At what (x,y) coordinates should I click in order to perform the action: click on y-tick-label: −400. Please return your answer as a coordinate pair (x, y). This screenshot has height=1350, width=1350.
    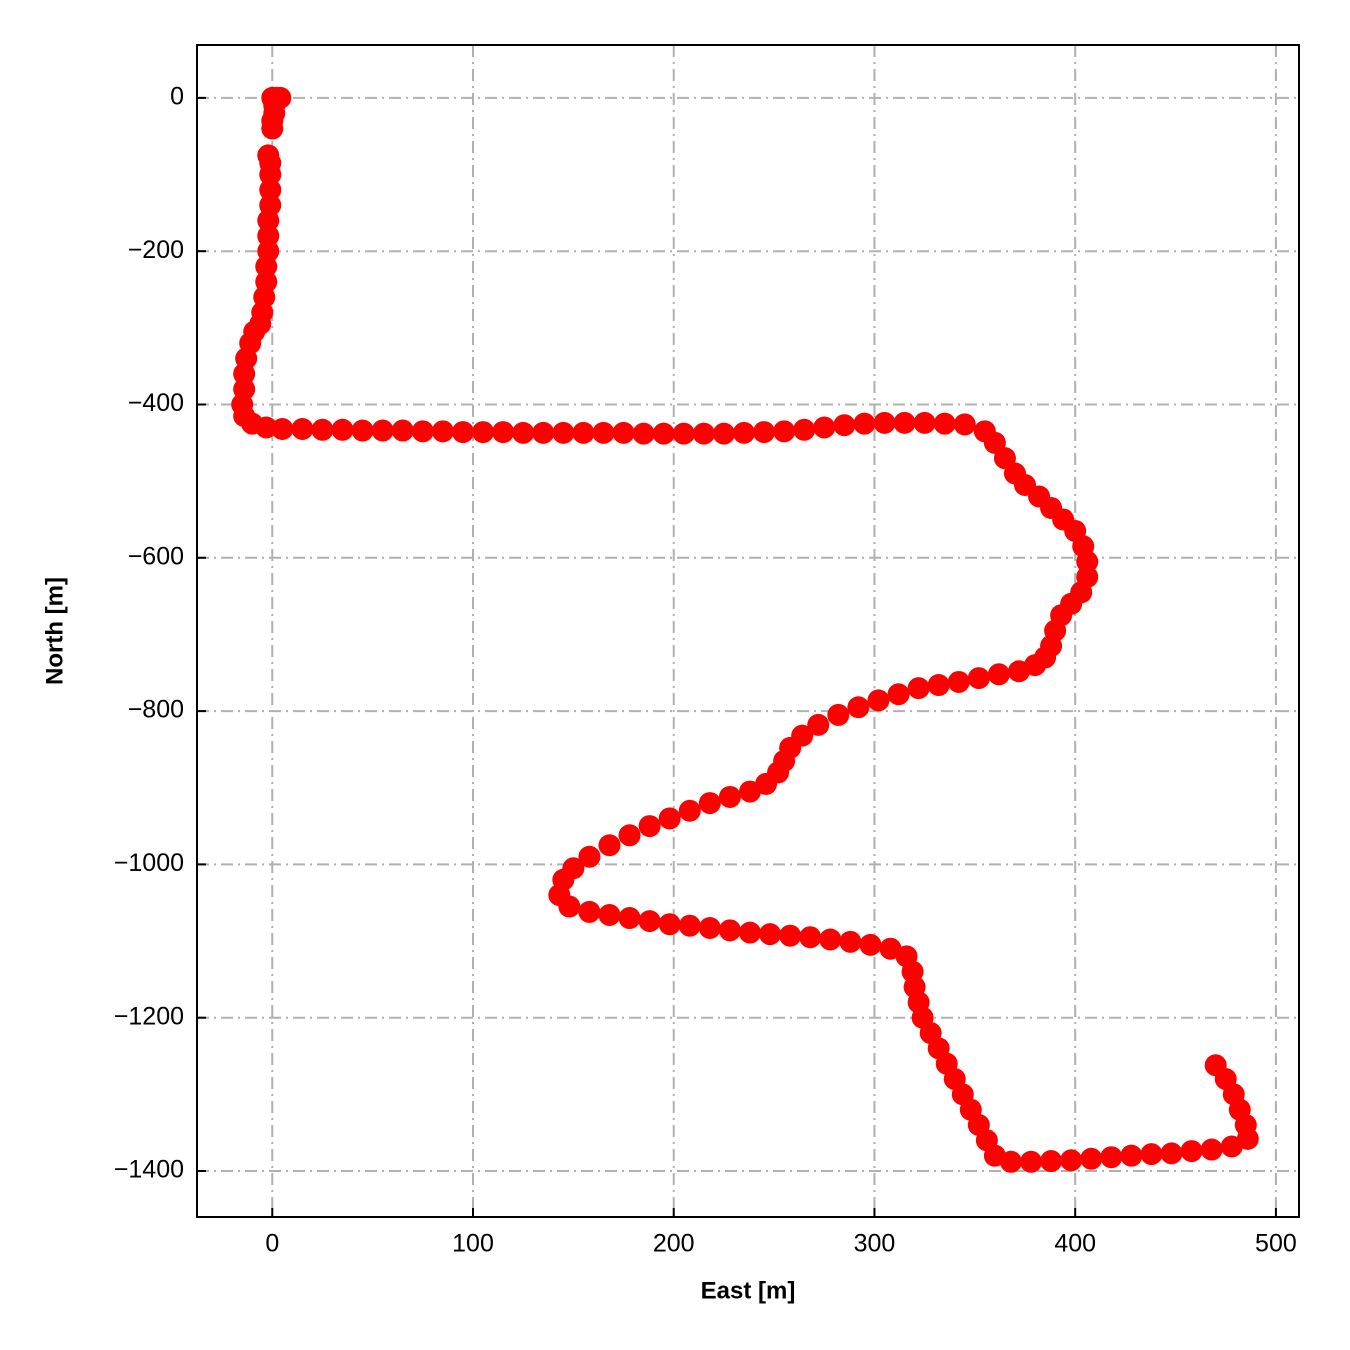
    Looking at the image, I should click on (156, 403).